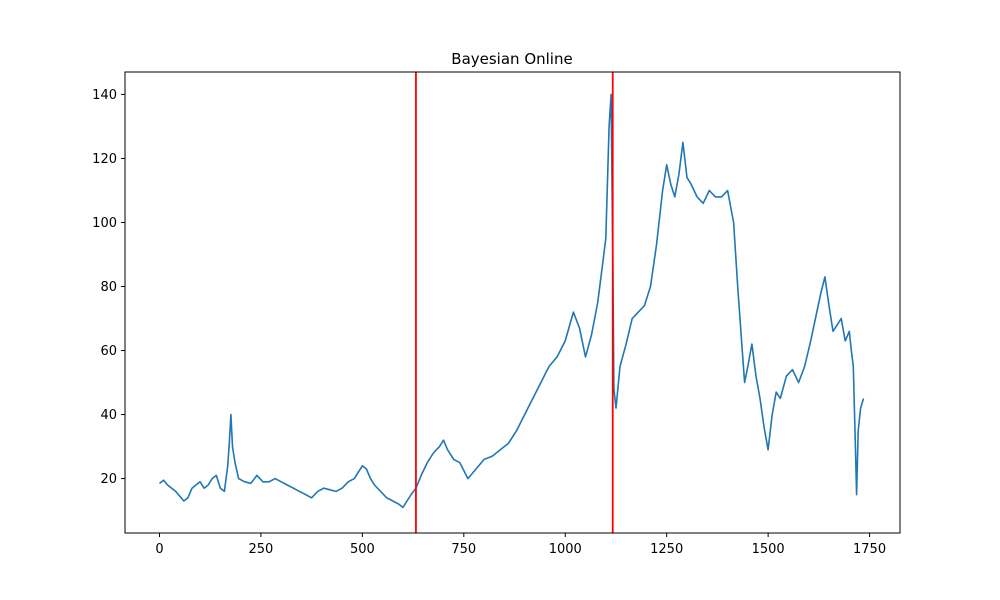 The image size is (1000, 600). What do you see at coordinates (565, 549) in the screenshot?
I see `x-tick-label: 1000` at bounding box center [565, 549].